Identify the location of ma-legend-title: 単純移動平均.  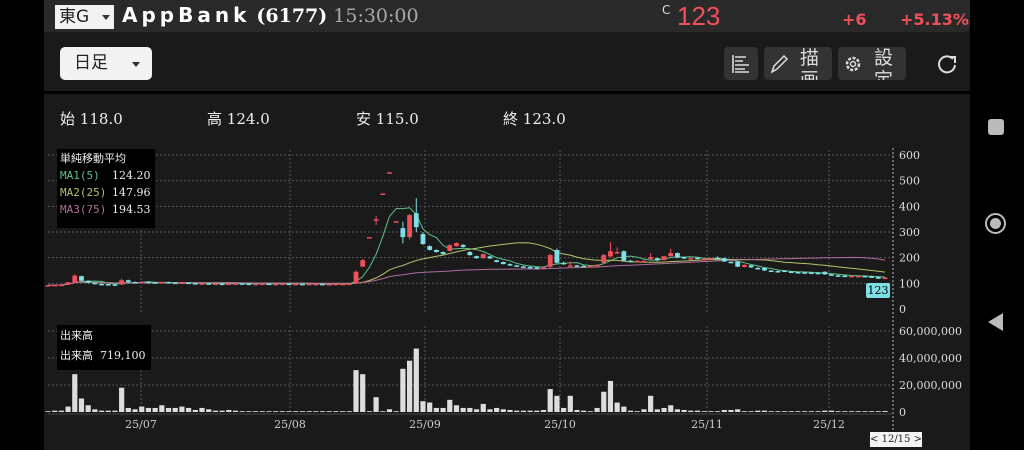
(93, 158).